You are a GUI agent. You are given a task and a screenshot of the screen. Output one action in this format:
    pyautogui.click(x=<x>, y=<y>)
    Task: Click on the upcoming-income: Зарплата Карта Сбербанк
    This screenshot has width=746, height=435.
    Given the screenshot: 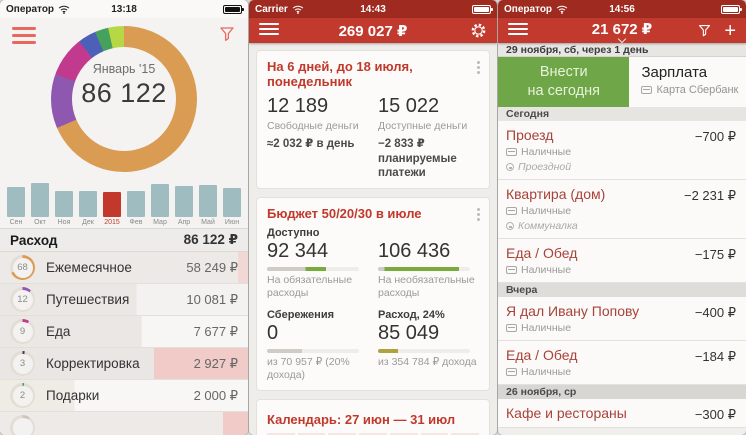 What is the action you would take?
    pyautogui.click(x=687, y=82)
    